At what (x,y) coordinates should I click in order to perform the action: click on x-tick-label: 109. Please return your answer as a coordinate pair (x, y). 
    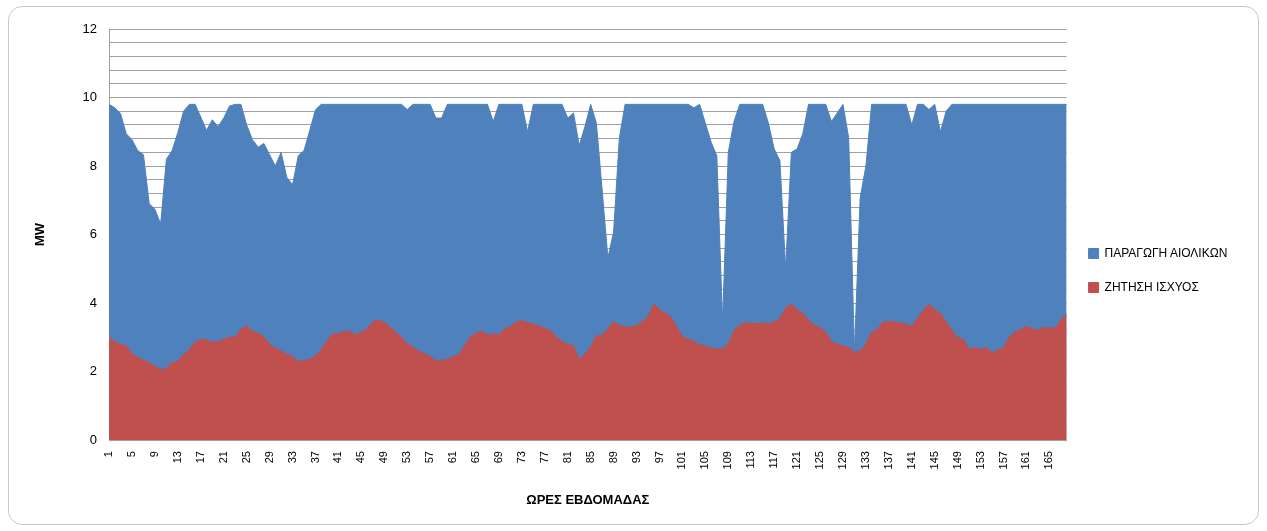
    Looking at the image, I should click on (727, 460).